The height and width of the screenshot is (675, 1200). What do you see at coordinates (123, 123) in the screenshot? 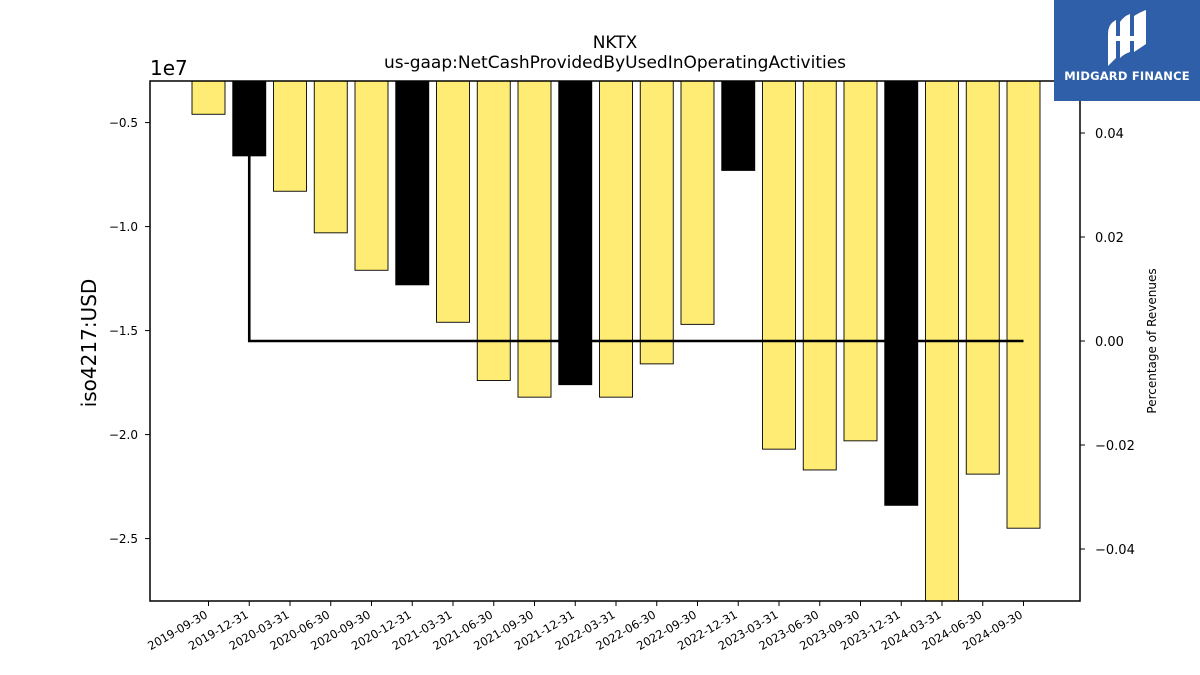
I see `y-tick-label: −0.5` at bounding box center [123, 123].